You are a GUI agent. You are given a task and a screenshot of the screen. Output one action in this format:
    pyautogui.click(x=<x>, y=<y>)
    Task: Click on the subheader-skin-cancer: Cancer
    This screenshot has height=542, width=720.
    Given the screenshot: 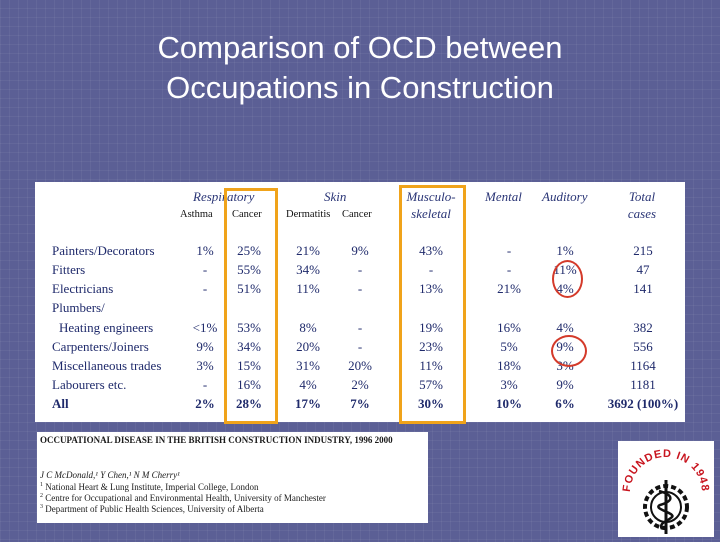 What is the action you would take?
    pyautogui.click(x=357, y=214)
    